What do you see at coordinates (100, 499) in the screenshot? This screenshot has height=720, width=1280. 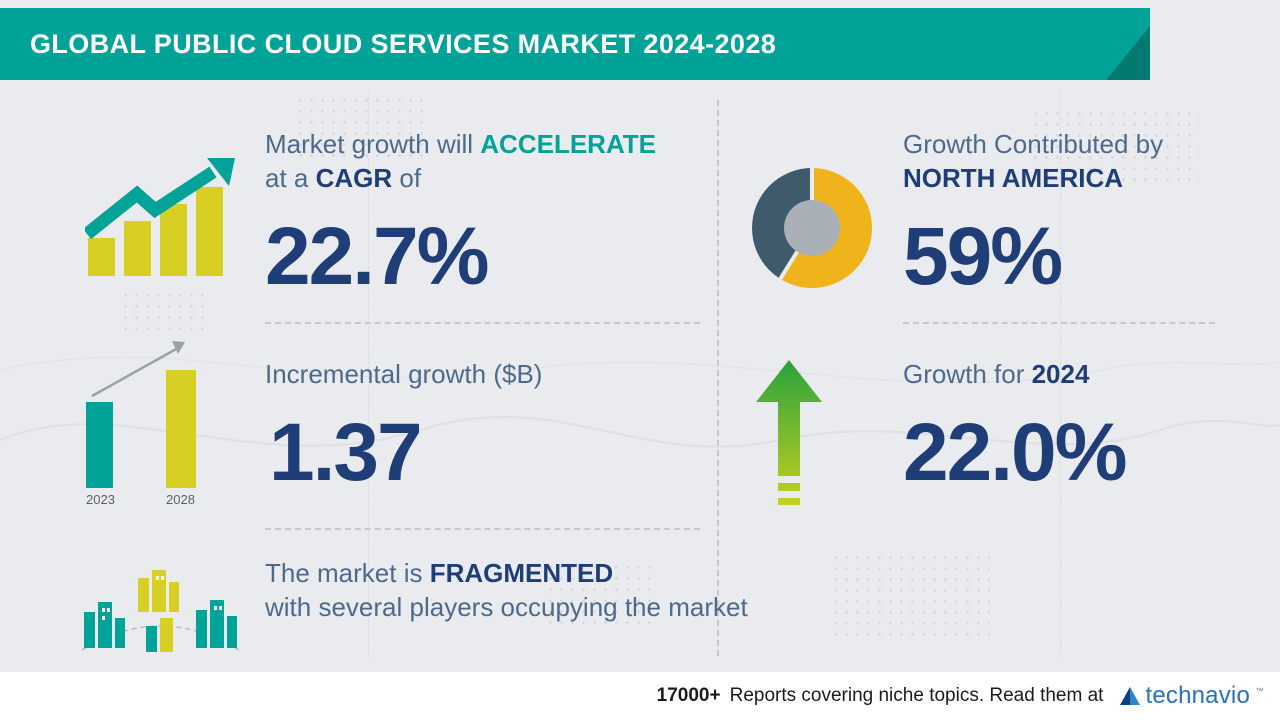 I see `bar-year-start-label: 2023` at bounding box center [100, 499].